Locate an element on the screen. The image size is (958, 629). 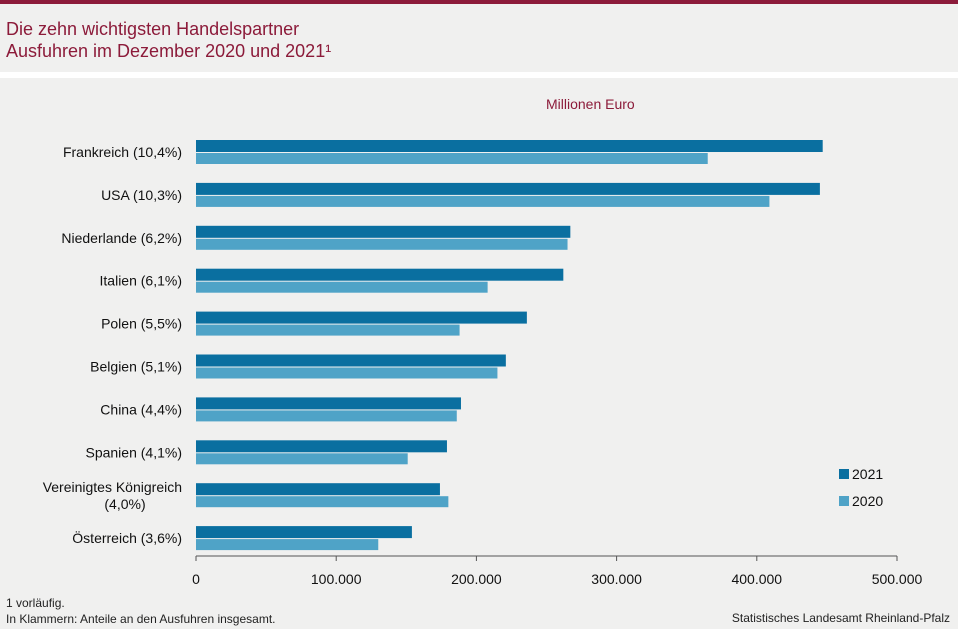
x-tick-label-2: 200.000 is located at coordinates (476, 579).